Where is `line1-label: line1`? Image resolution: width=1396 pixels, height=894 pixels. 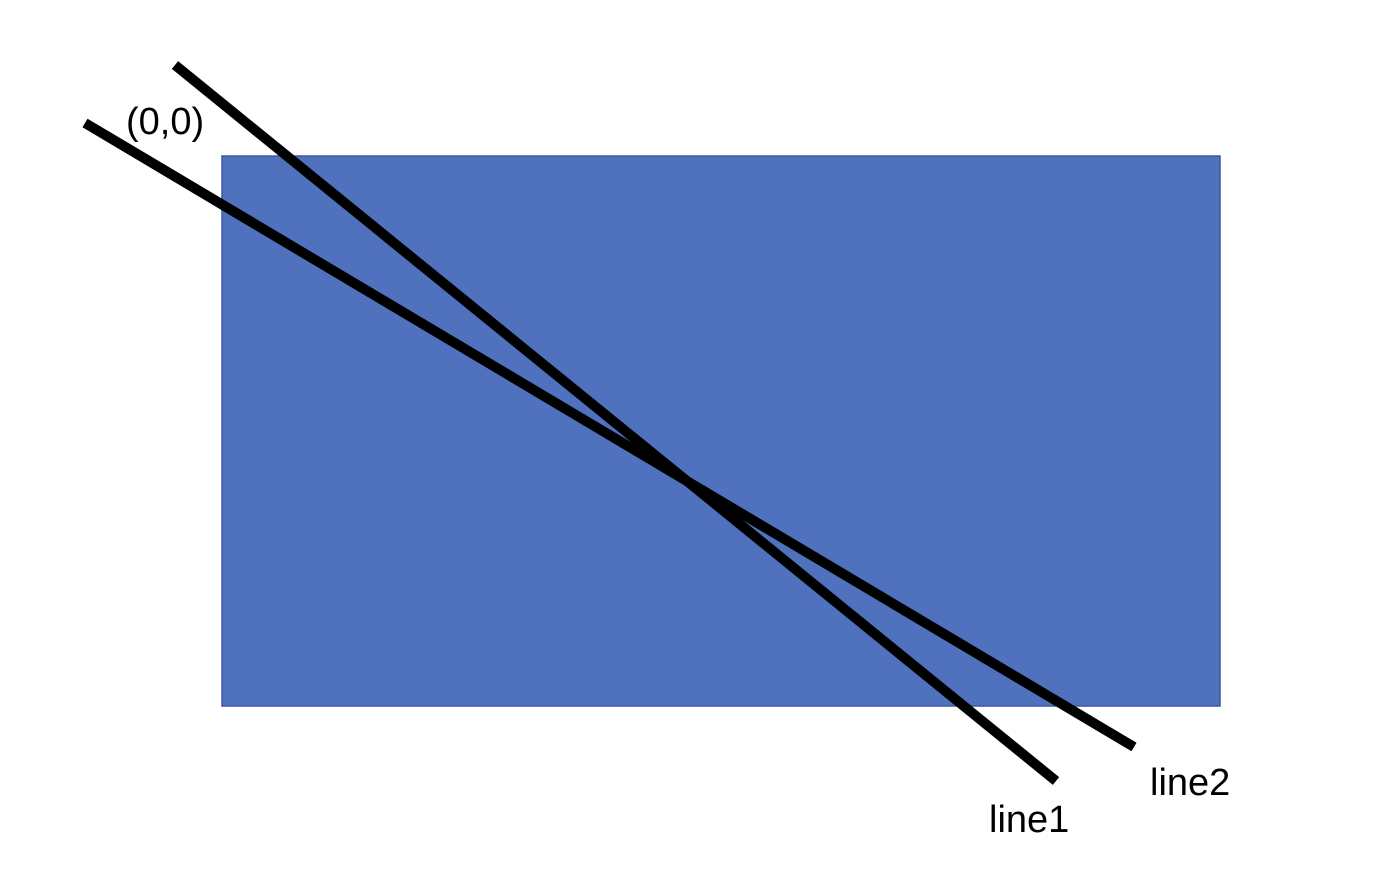
line1-label: line1 is located at coordinates (1029, 820).